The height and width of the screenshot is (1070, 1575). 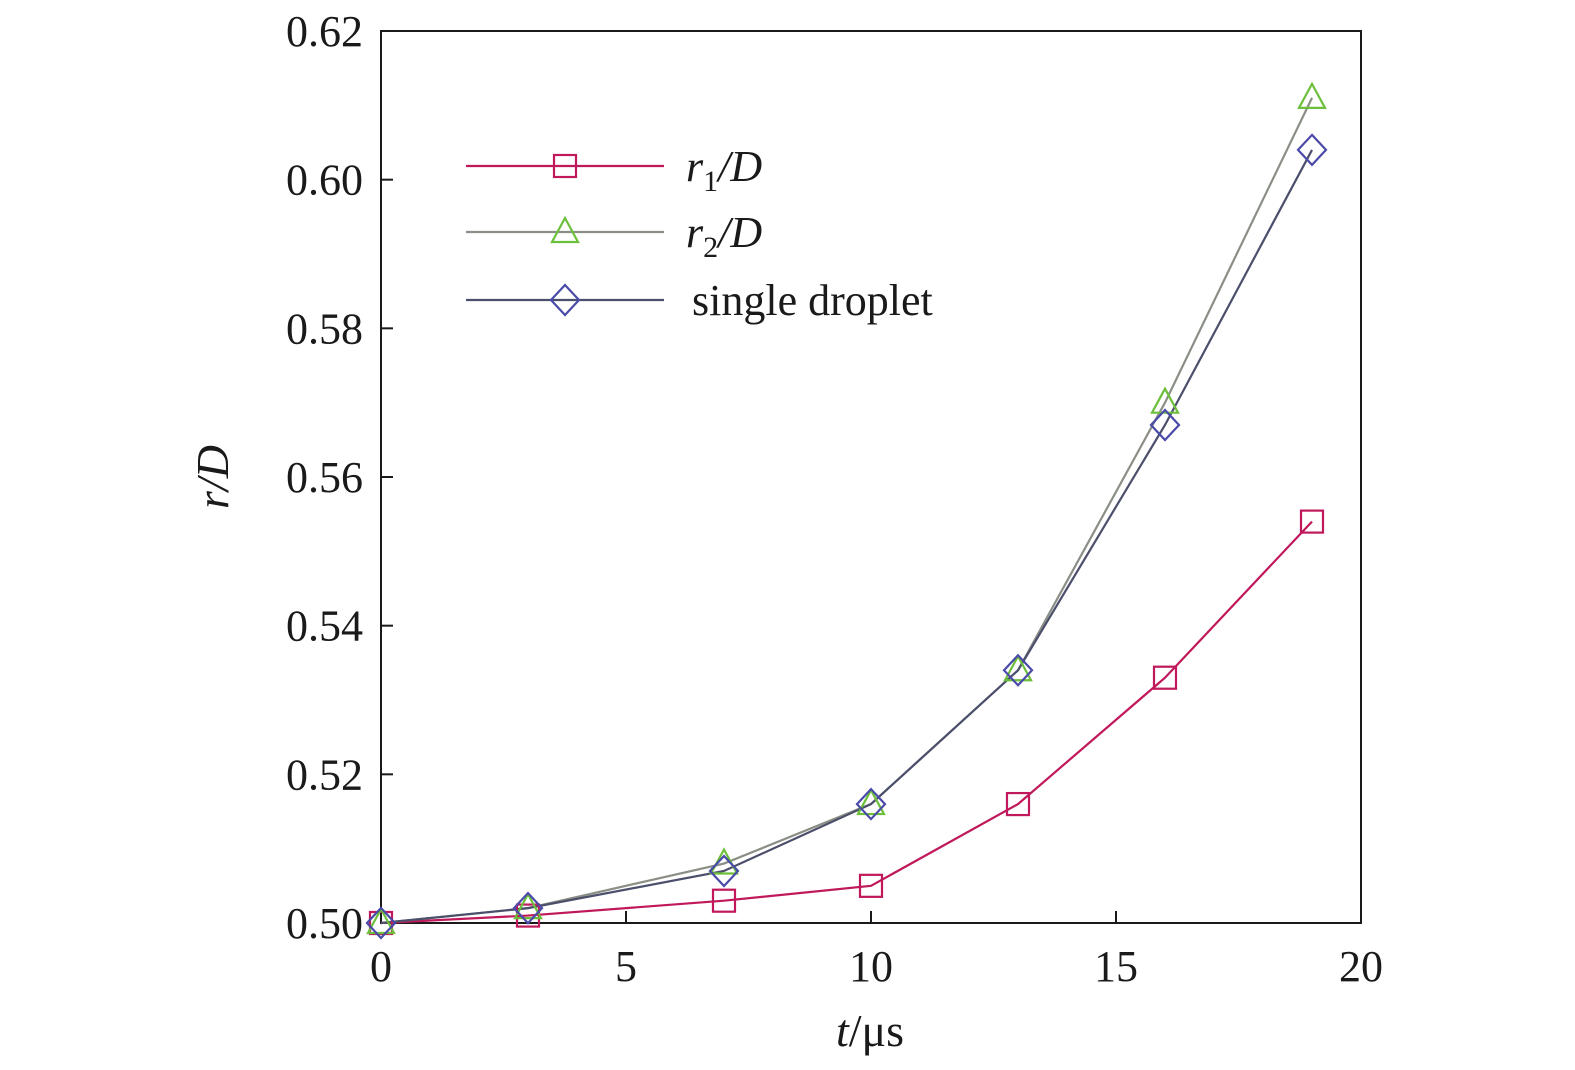 What do you see at coordinates (843, 1030) in the screenshot?
I see `x-axis-var: t` at bounding box center [843, 1030].